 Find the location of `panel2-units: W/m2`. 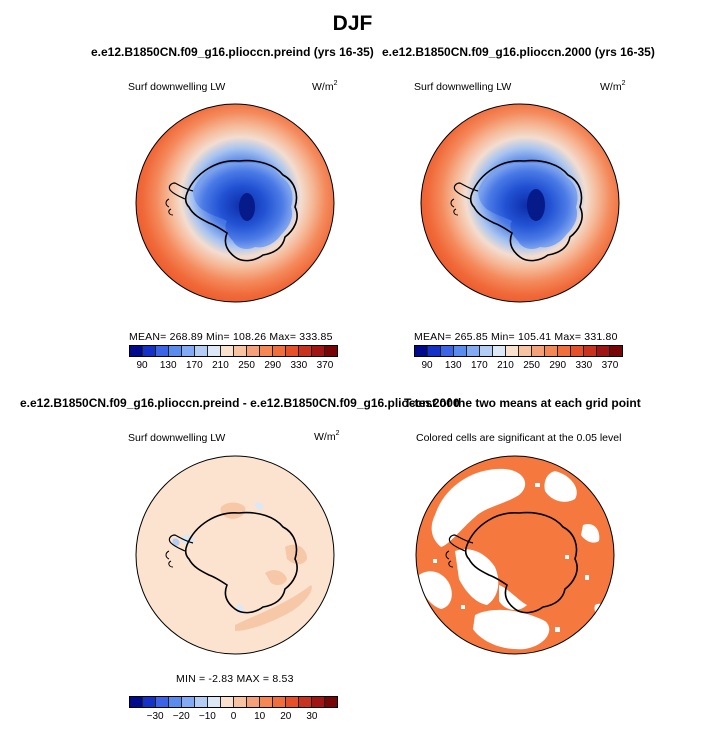

panel2-units: W/m2 is located at coordinates (613, 86).